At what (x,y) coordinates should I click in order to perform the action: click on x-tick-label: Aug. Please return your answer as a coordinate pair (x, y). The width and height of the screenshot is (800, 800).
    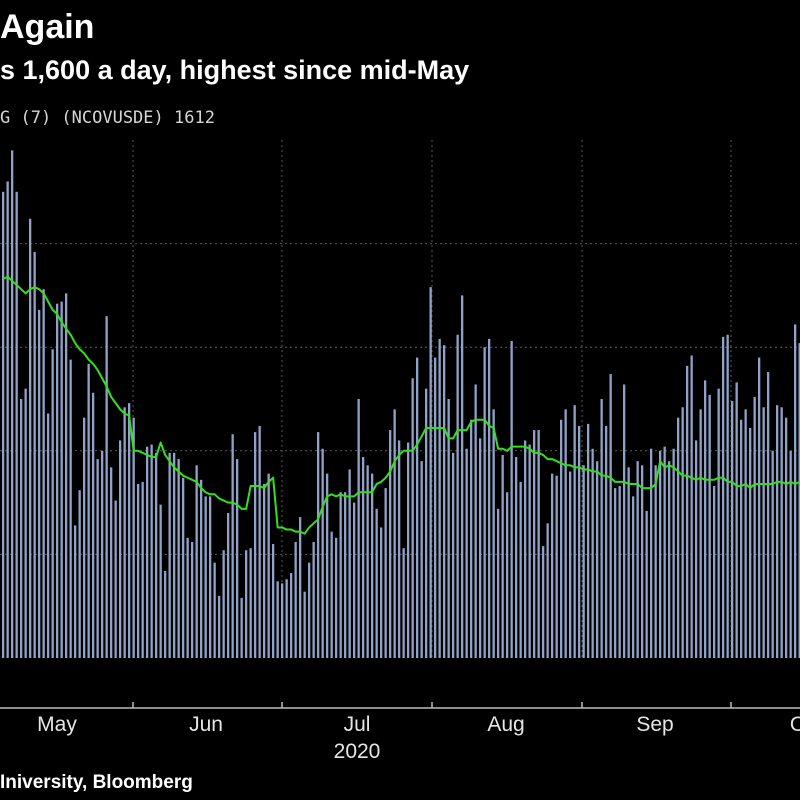
    Looking at the image, I should click on (505, 724).